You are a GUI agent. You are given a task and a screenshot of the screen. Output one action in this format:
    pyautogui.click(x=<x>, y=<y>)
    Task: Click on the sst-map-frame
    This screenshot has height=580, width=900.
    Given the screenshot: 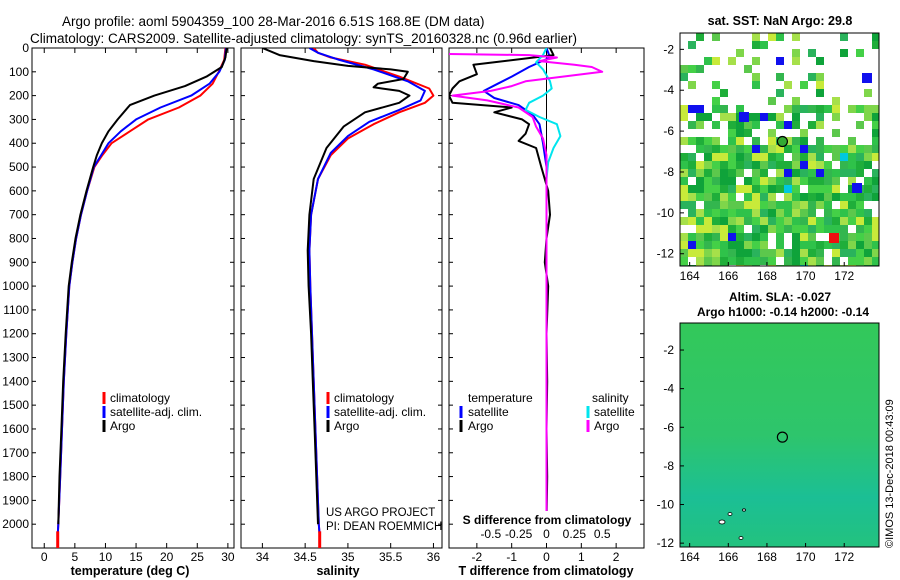 What is the action you would take?
    pyautogui.click(x=779, y=149)
    